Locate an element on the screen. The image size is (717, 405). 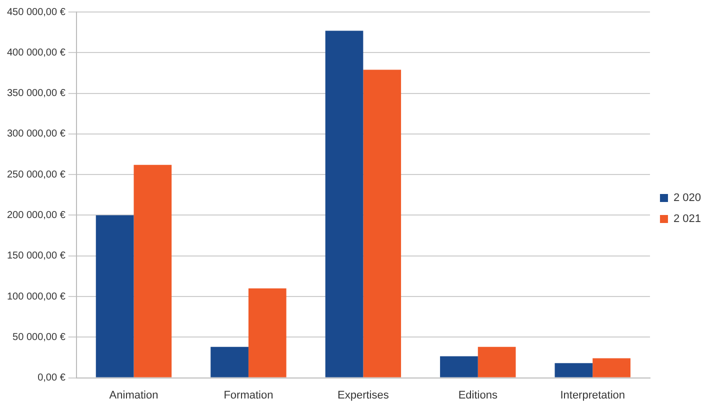
y-tick-label: 200 000,00 € is located at coordinates (36, 215).